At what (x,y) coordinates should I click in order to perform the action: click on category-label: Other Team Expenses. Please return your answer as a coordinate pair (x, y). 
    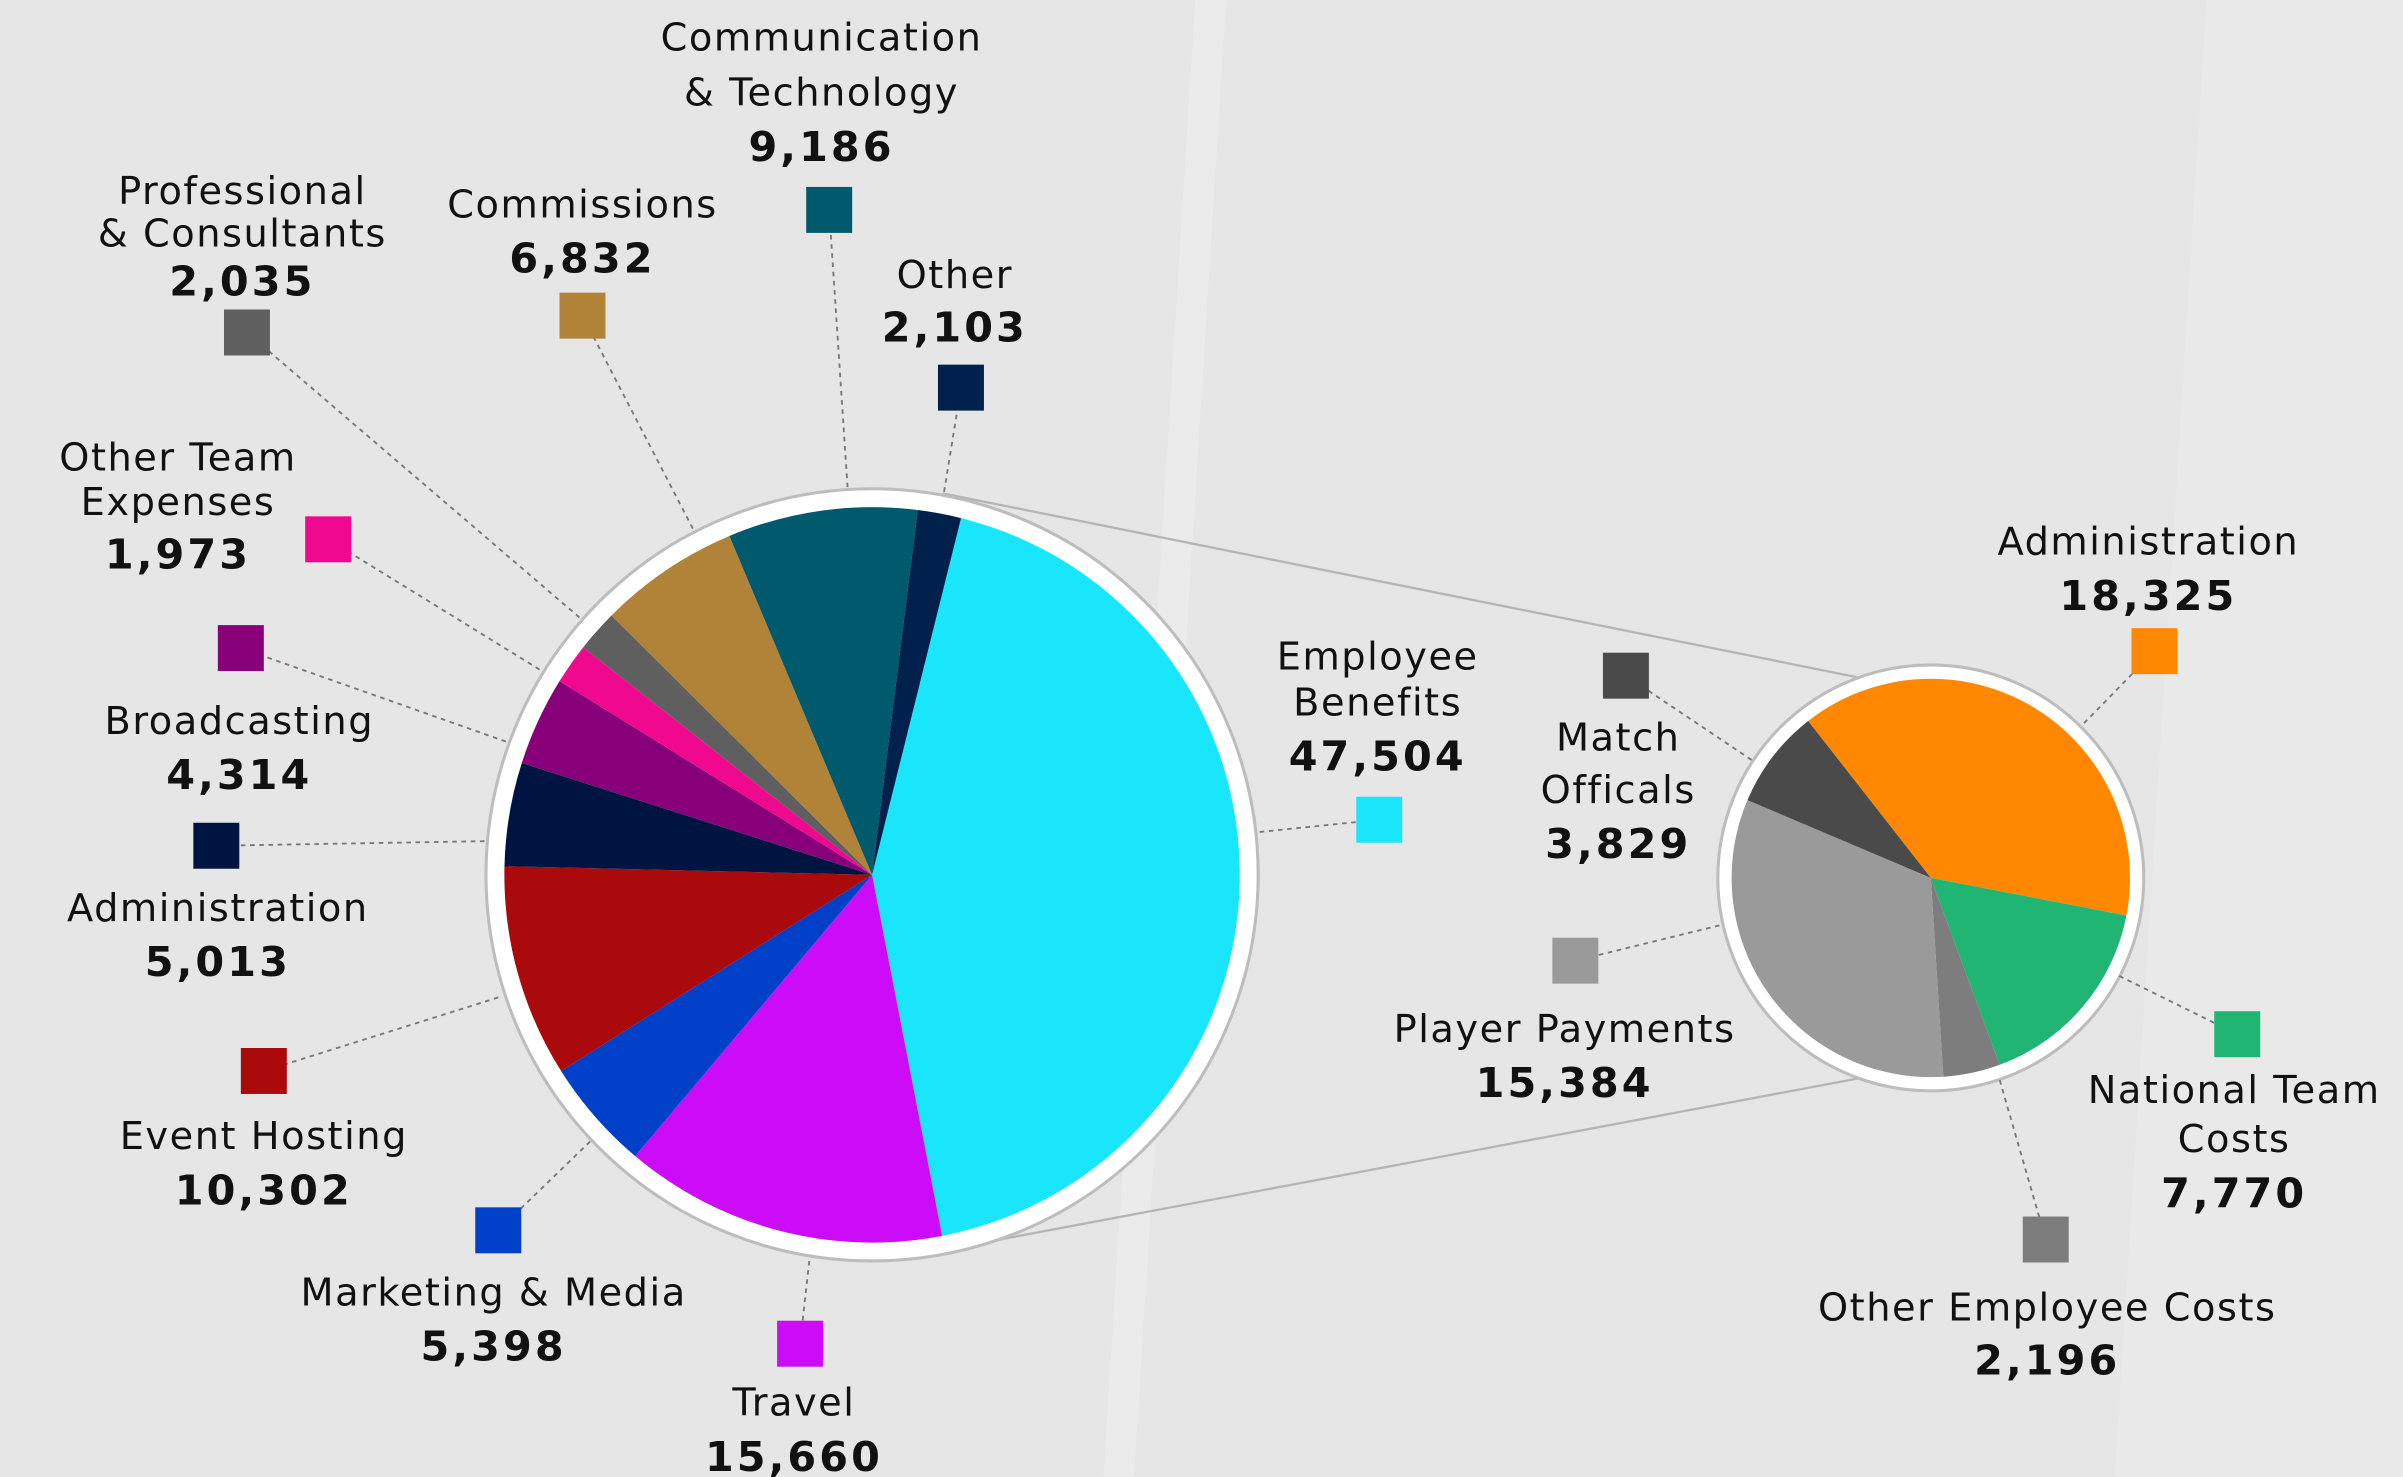
    Looking at the image, I should click on (177, 479).